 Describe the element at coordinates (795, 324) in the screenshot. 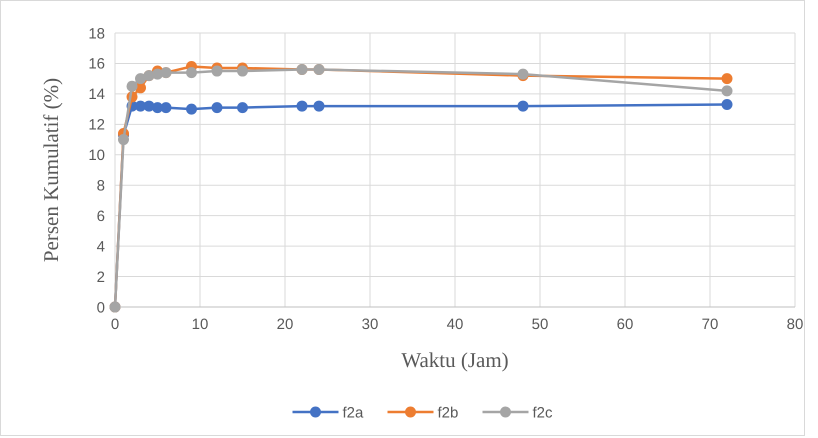

I see `x-tick-label: 80` at that location.